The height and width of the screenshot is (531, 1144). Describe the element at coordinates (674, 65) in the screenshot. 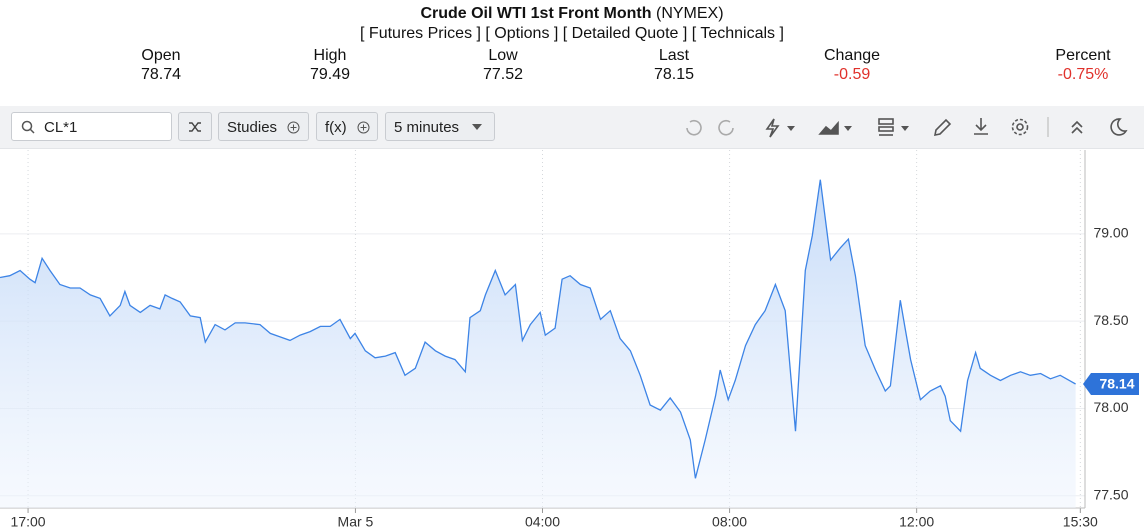

I see `quote-last: Last 78.15` at that location.